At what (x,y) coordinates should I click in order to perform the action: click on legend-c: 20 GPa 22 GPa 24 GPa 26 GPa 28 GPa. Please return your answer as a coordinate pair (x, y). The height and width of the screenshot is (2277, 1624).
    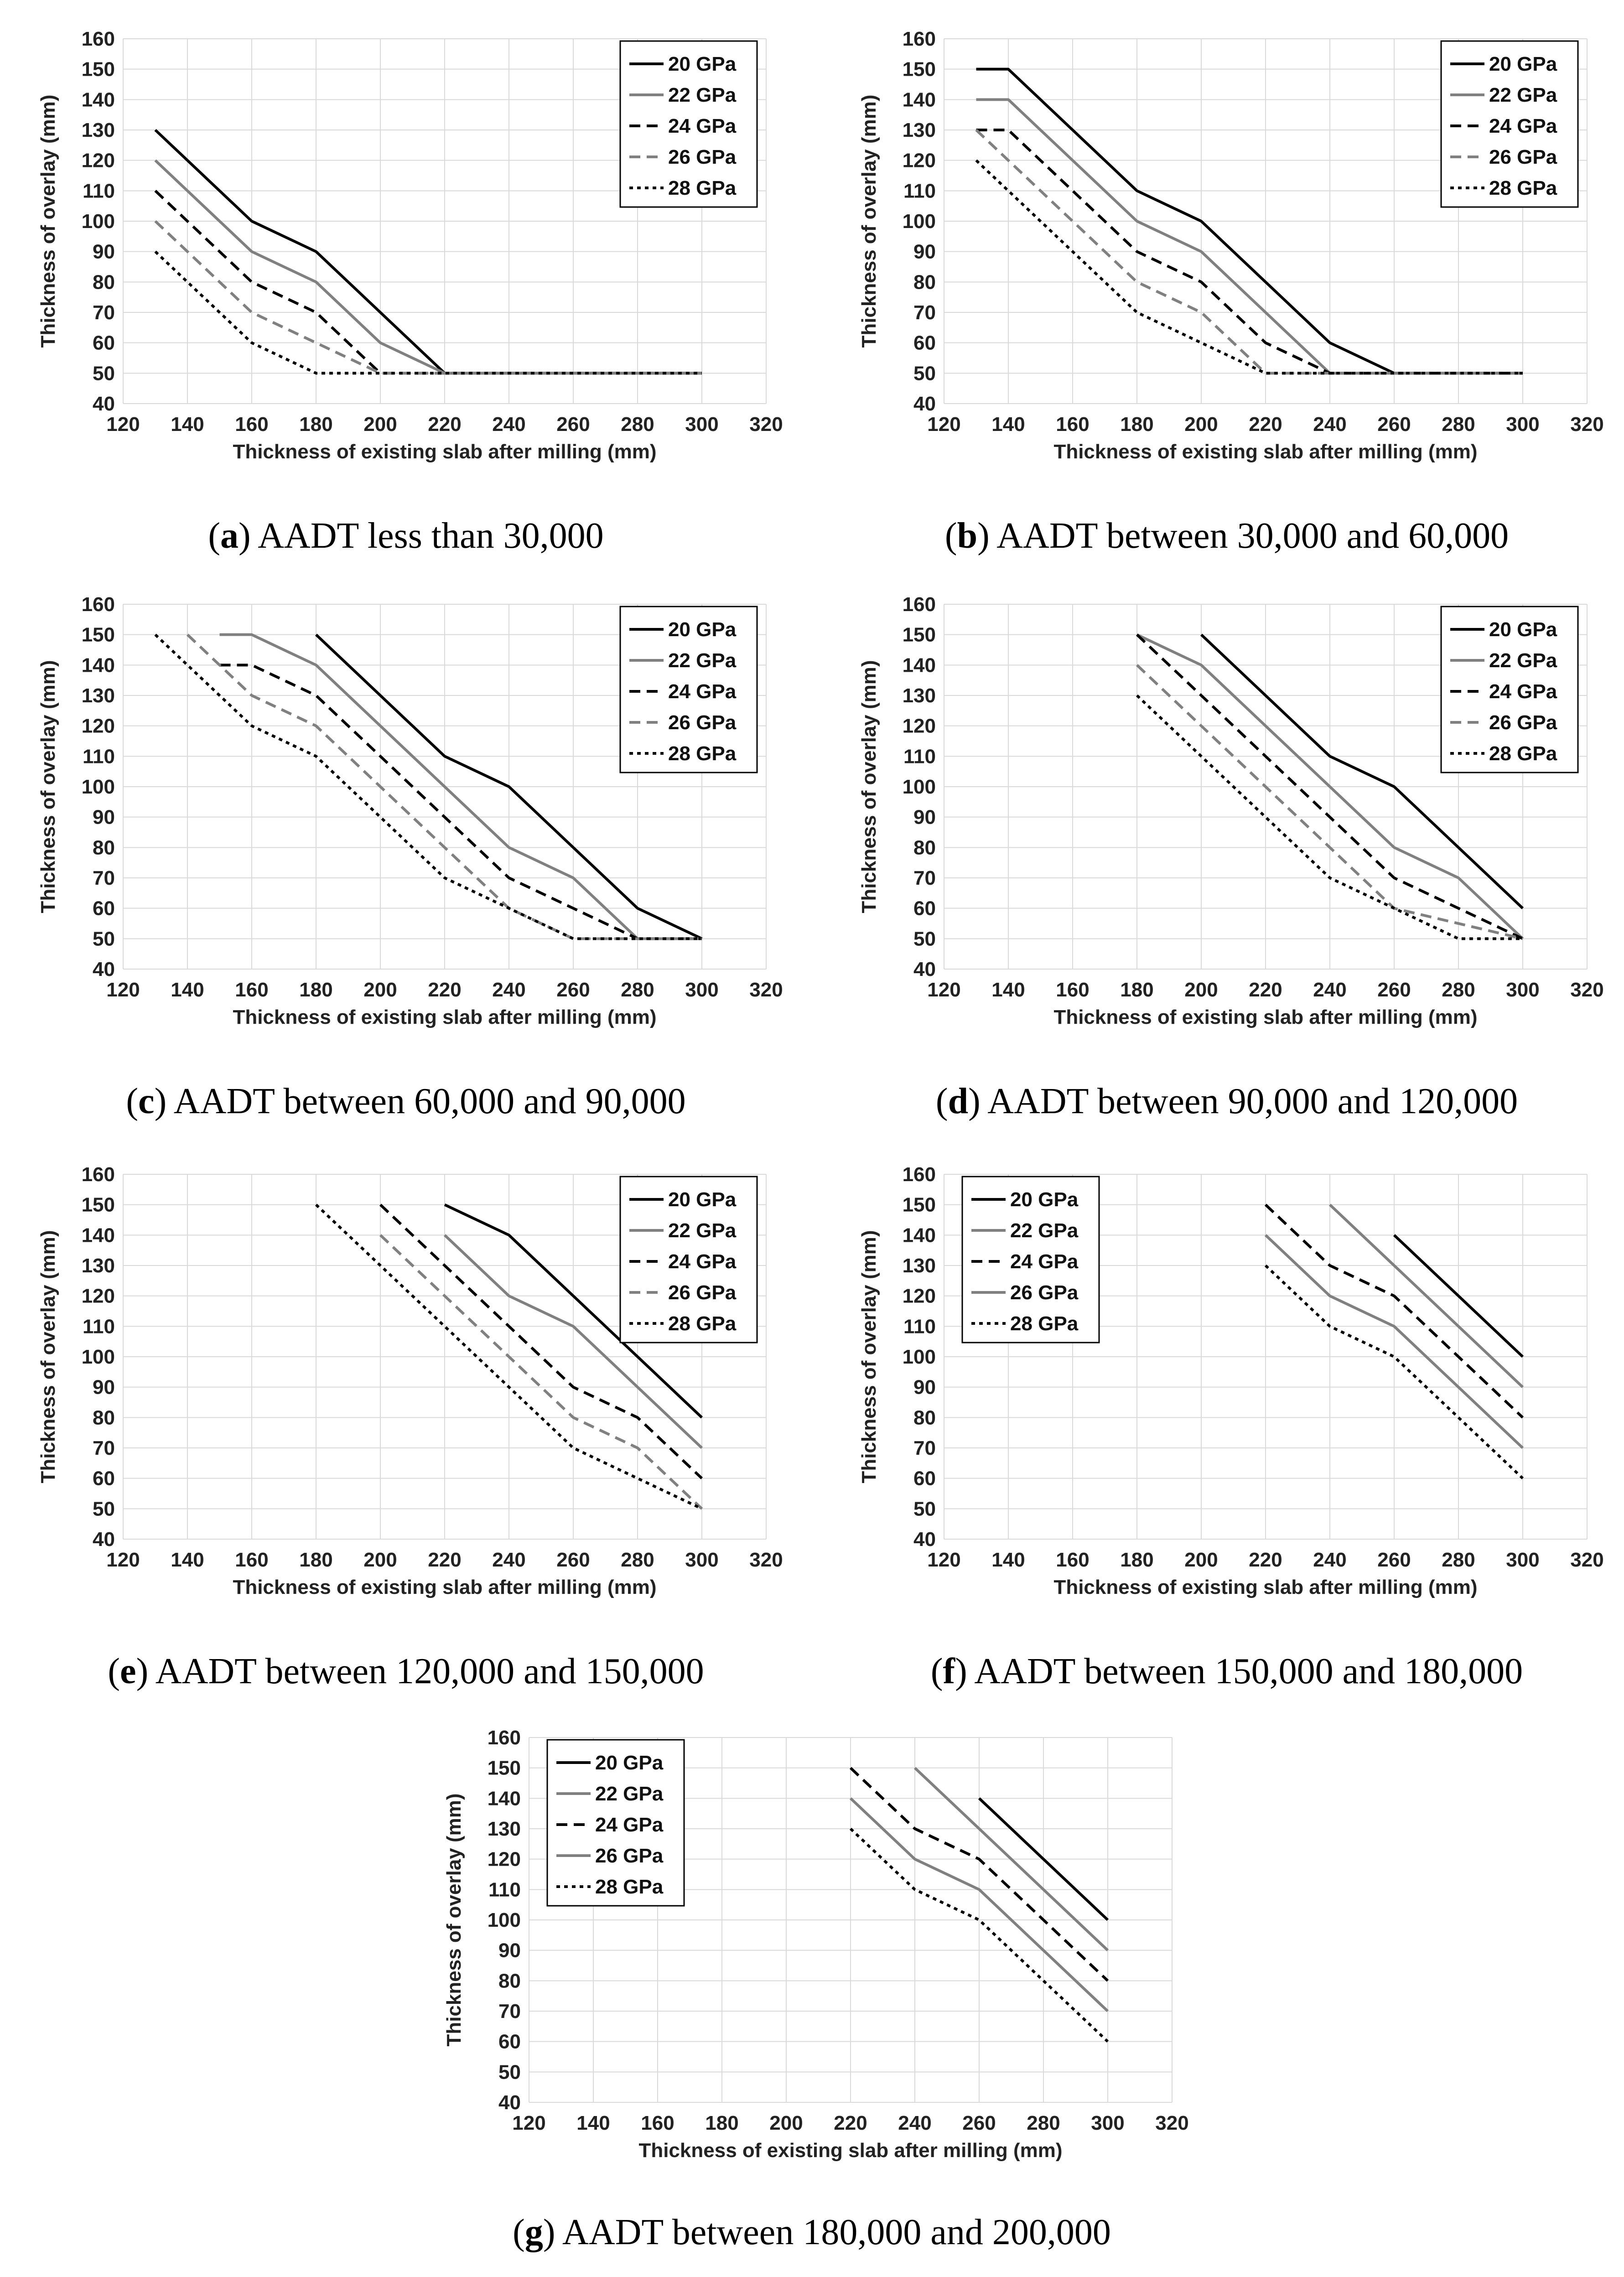
    Looking at the image, I should click on (688, 689).